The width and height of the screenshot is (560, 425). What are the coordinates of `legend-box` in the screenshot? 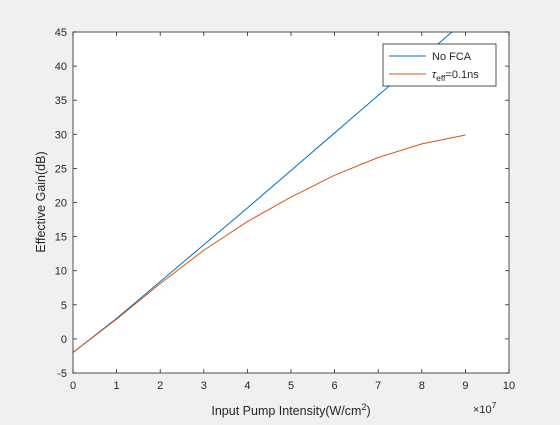 It's located at (439, 65).